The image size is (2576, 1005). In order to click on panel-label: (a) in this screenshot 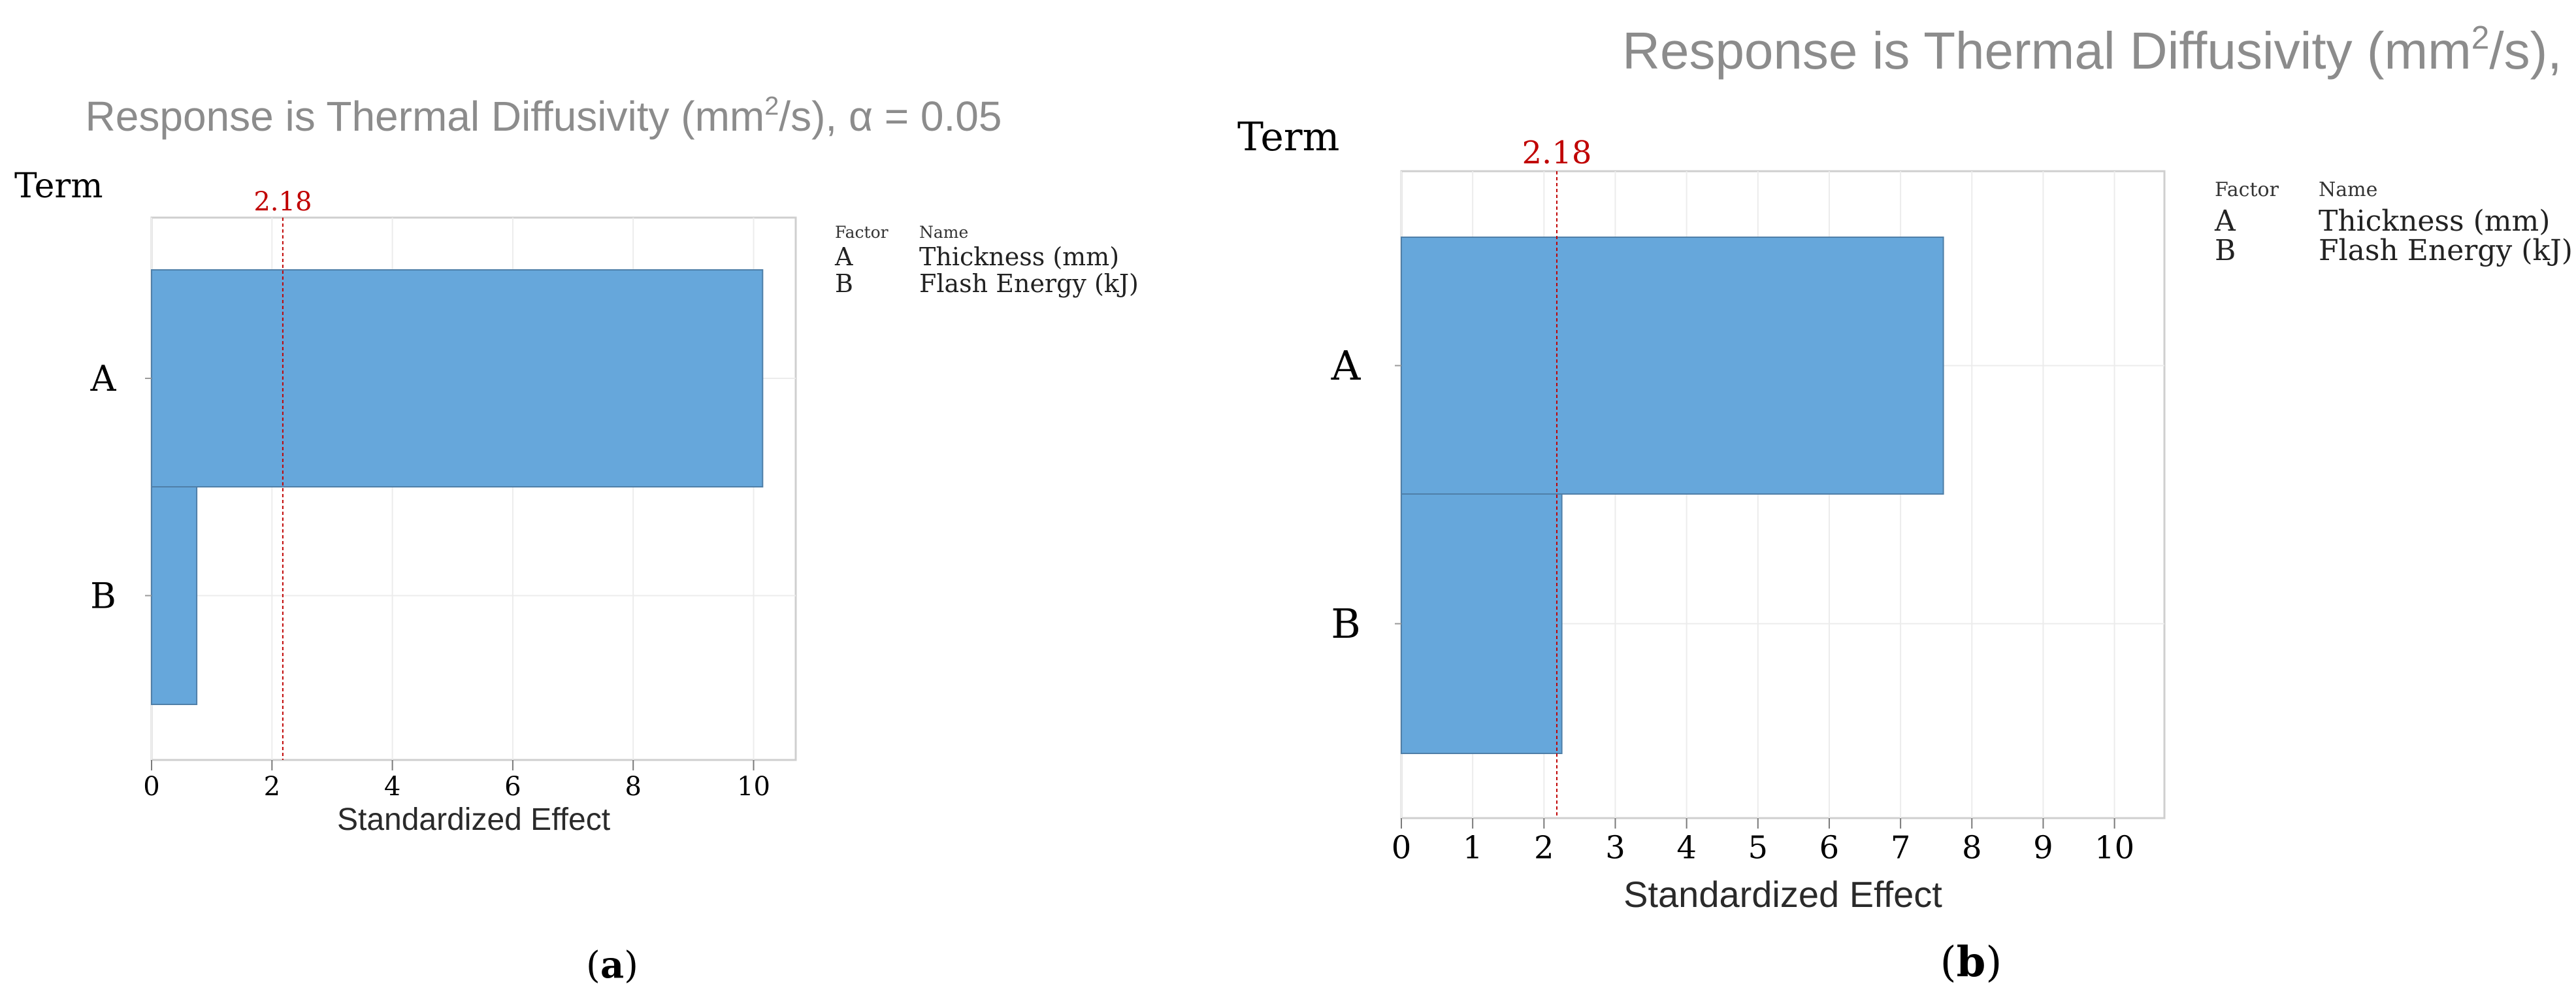, I will do `click(612, 965)`.